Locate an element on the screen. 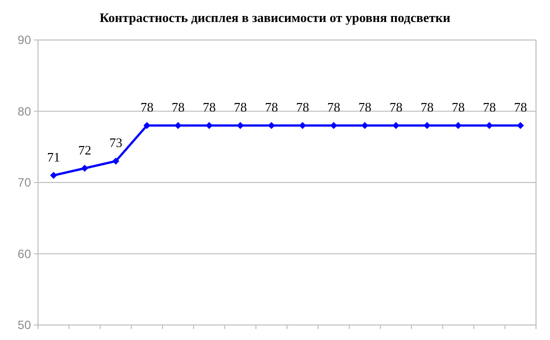 This screenshot has height=340, width=550. y-tick-label: 80 is located at coordinates (25, 111).